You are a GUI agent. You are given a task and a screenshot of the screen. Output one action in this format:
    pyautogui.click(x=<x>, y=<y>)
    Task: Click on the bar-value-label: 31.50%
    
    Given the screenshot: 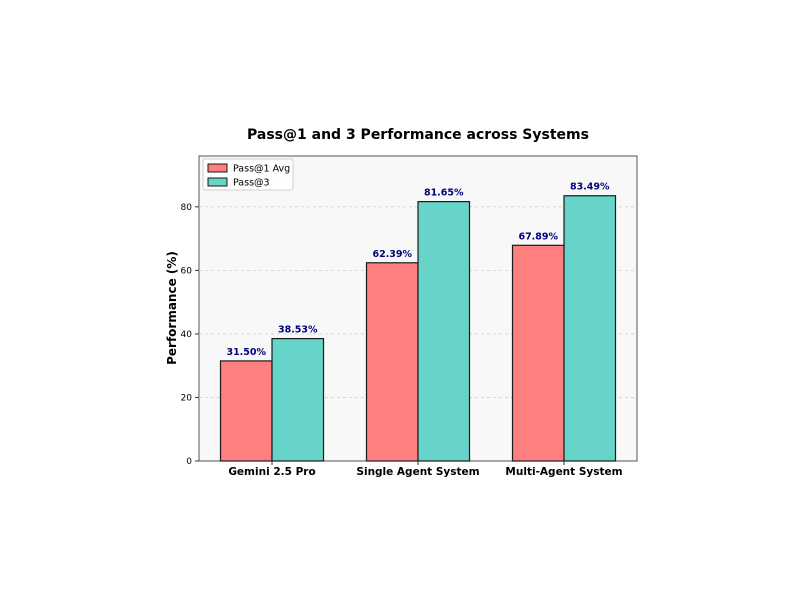 What is the action you would take?
    pyautogui.click(x=246, y=352)
    